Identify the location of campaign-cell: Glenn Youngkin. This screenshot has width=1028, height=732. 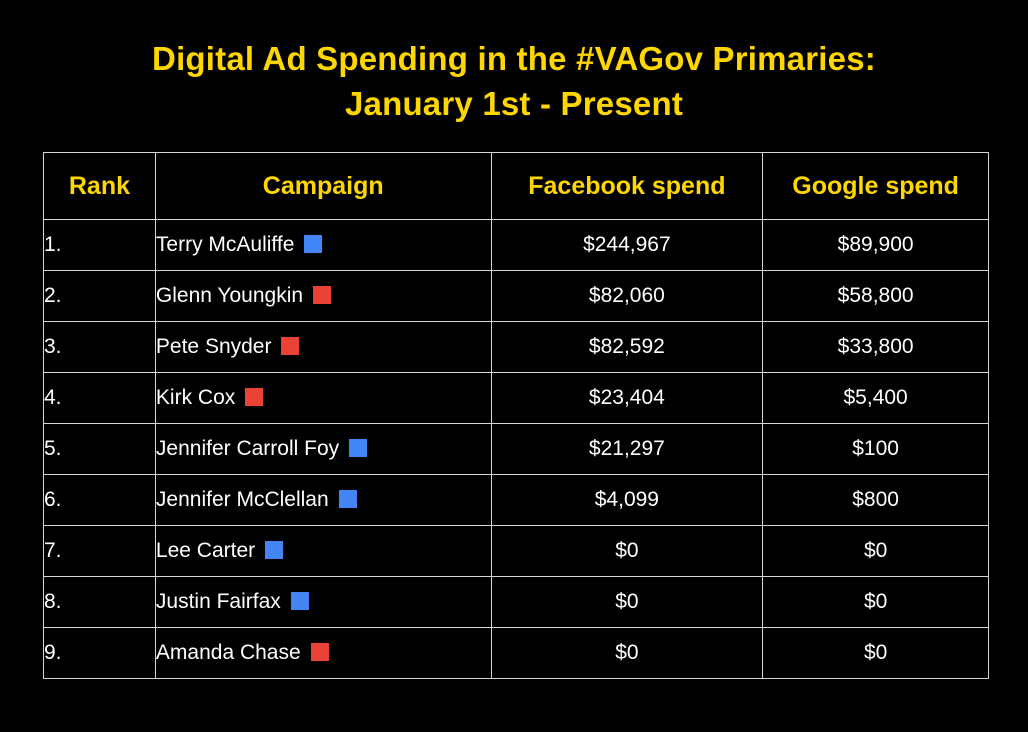
(323, 296).